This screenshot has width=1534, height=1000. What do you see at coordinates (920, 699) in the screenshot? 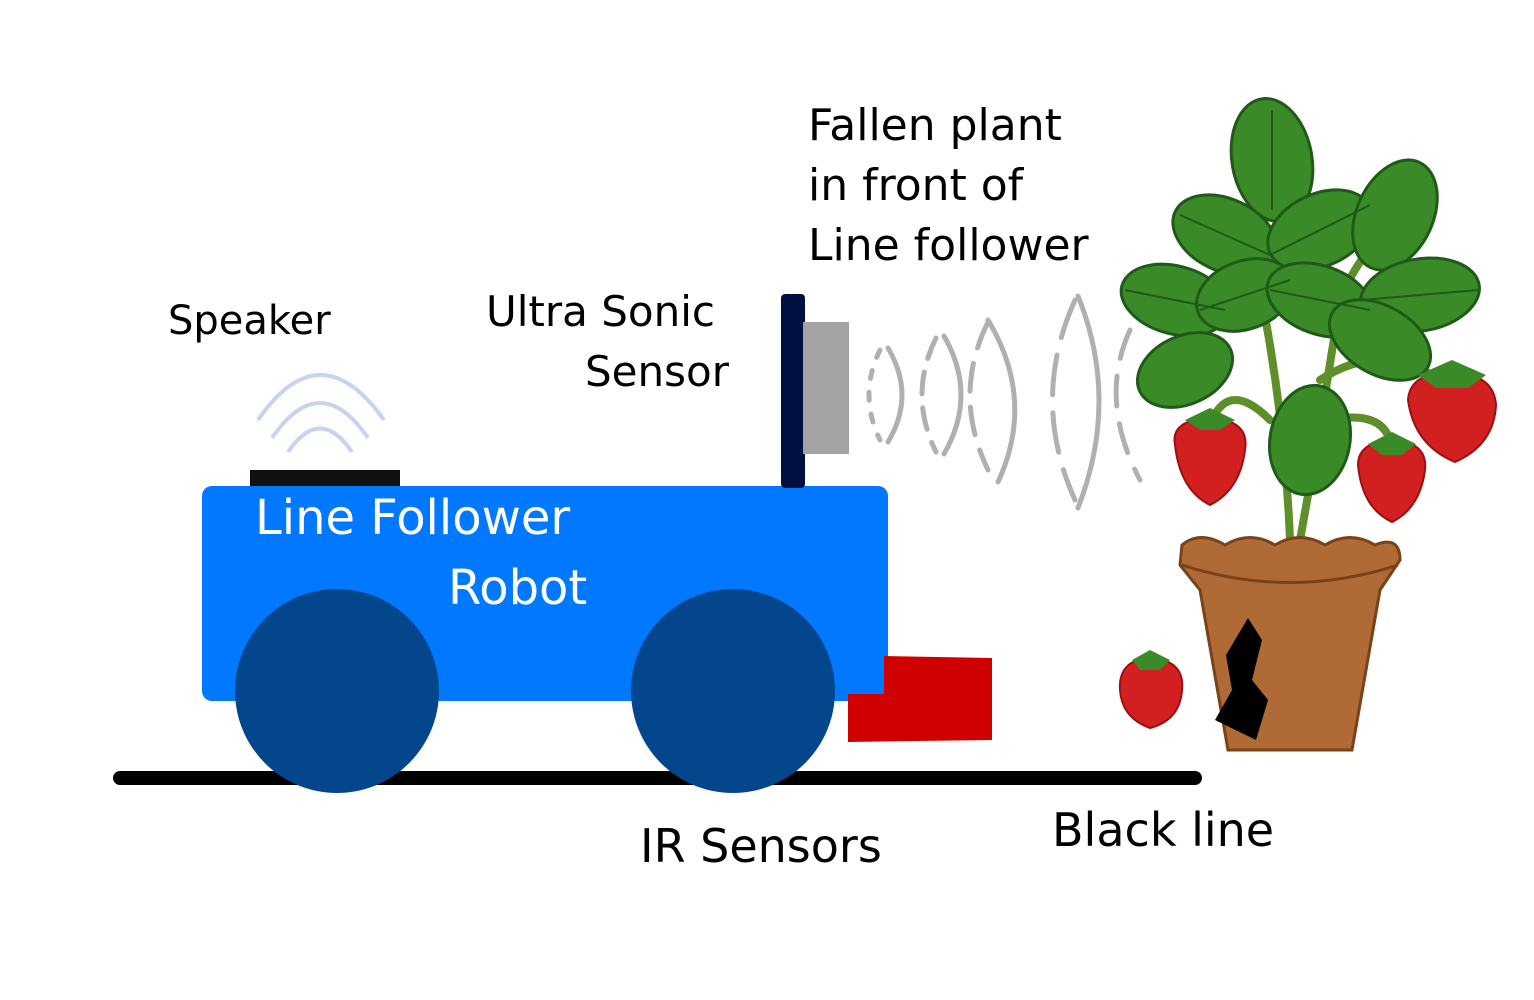
I see `ir-sensor` at bounding box center [920, 699].